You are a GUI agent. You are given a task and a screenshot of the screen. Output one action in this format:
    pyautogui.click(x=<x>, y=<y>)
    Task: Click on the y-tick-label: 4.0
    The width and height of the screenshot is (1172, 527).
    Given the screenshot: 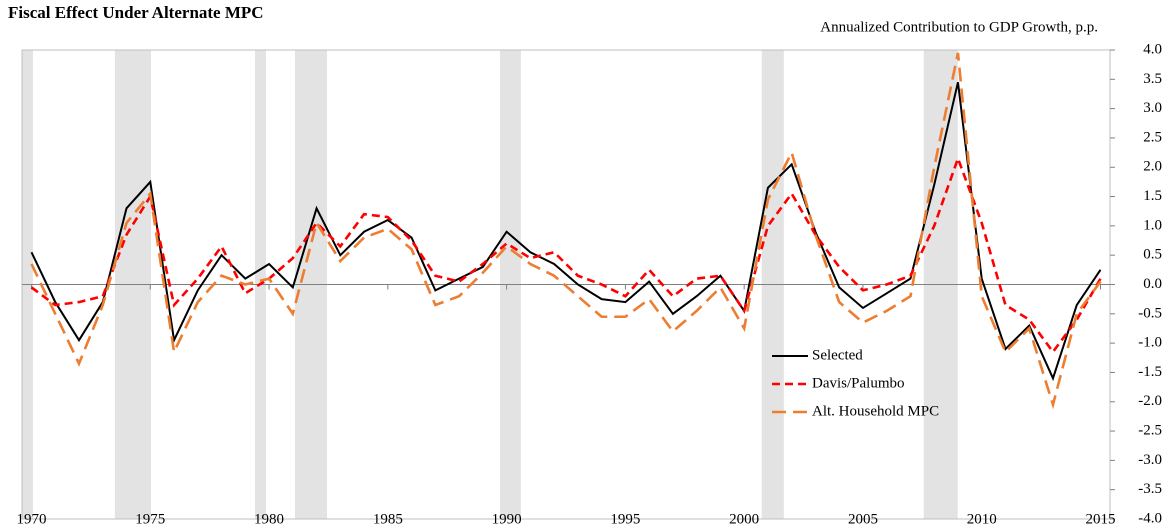 What is the action you would take?
    pyautogui.click(x=1152, y=49)
    